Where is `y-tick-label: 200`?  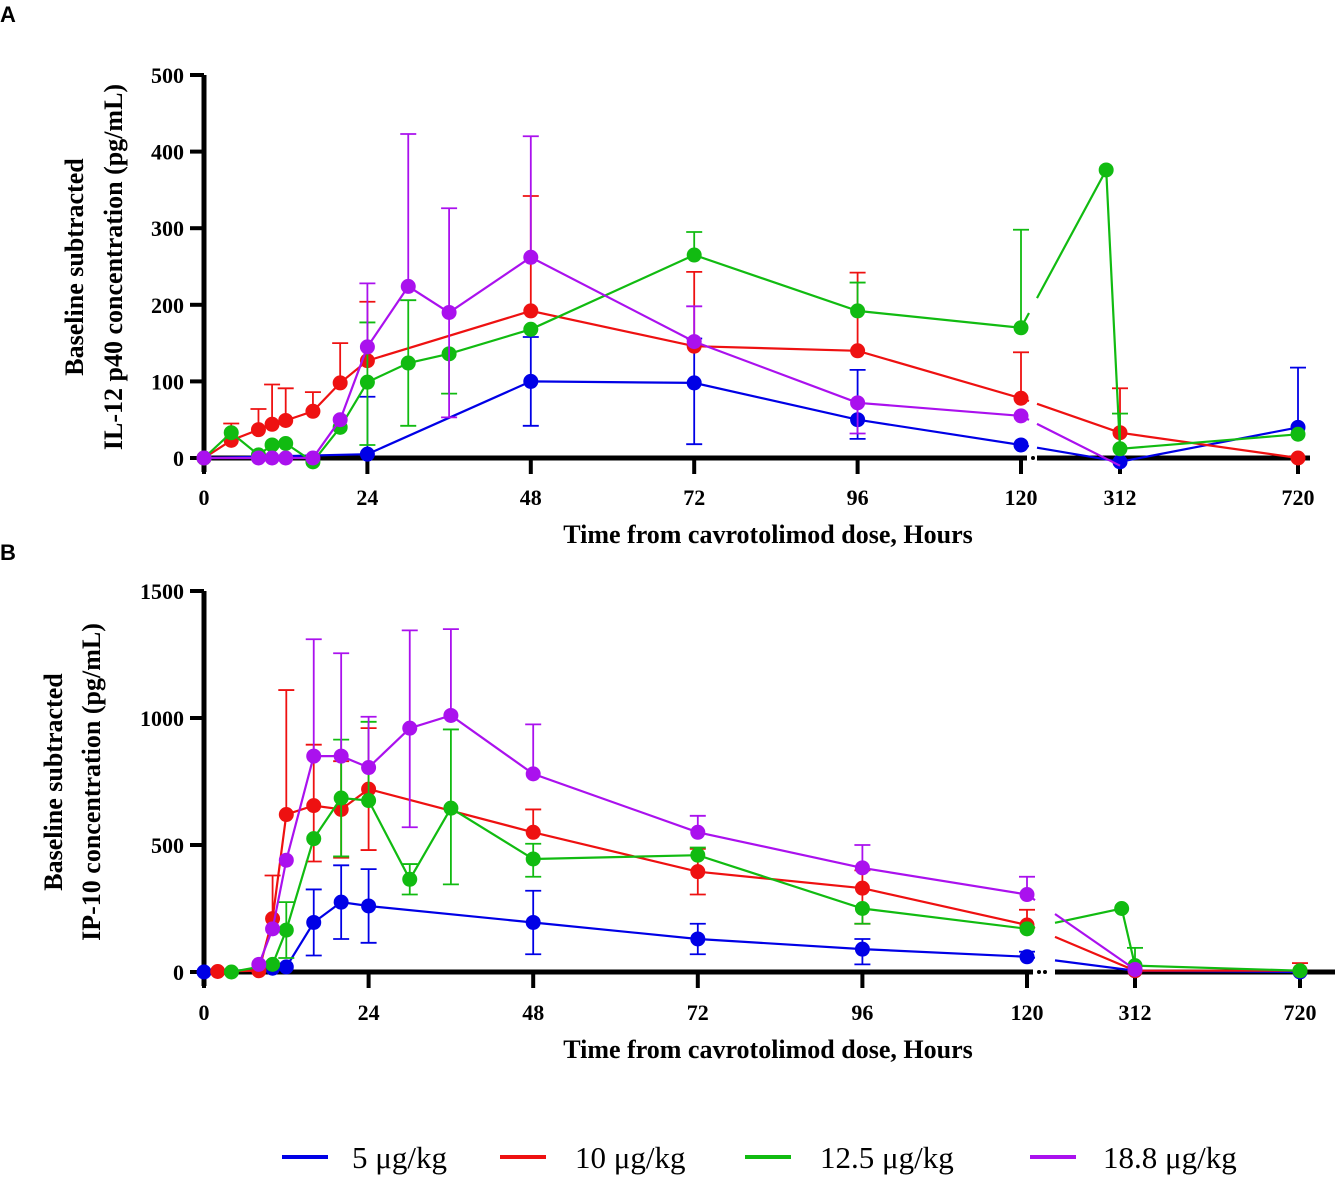
y-tick-label: 200 is located at coordinates (167, 305).